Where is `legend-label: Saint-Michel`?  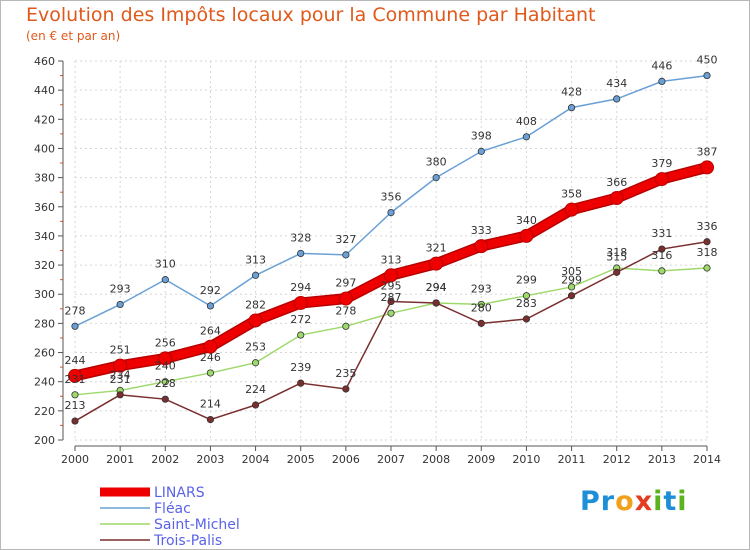
legend-label: Saint-Michel is located at coordinates (197, 525).